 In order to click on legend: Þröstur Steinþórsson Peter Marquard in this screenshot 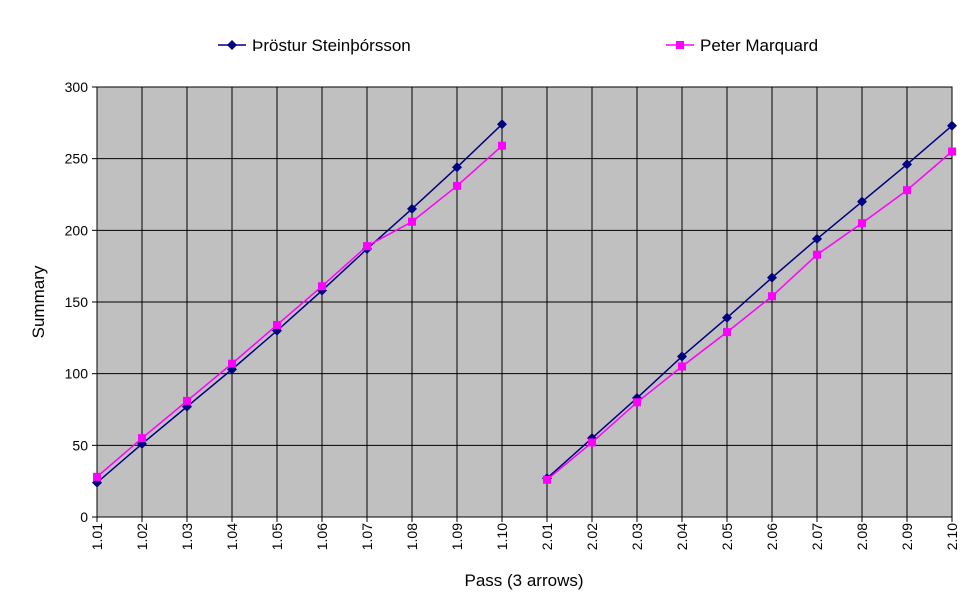, I will do `click(518, 45)`.